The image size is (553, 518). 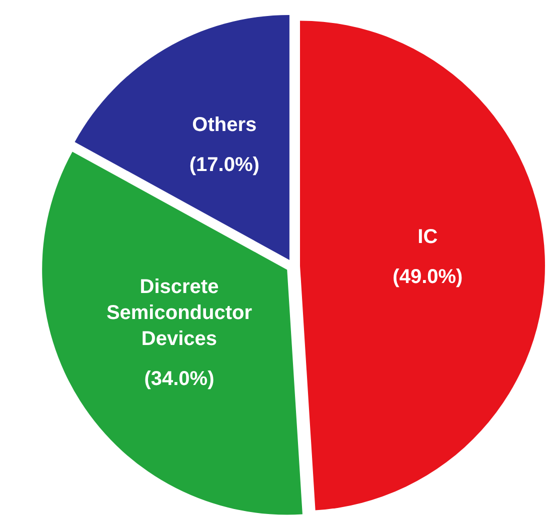 I want to click on data-label: (34.0%), so click(x=179, y=379).